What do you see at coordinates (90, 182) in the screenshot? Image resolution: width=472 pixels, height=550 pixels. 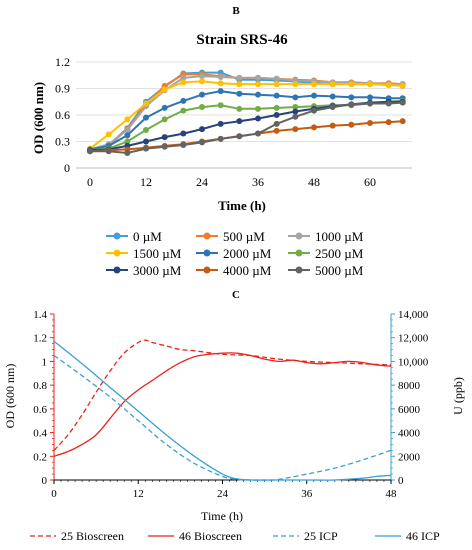 I see `panel-b-x-tick-label: 0` at bounding box center [90, 182].